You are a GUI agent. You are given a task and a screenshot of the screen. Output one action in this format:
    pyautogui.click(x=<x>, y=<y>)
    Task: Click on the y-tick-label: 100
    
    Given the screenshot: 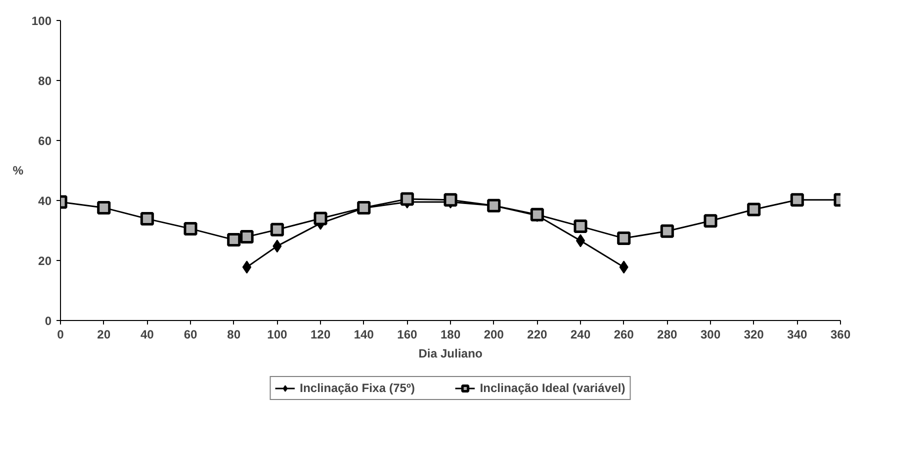 What is the action you would take?
    pyautogui.click(x=41, y=21)
    